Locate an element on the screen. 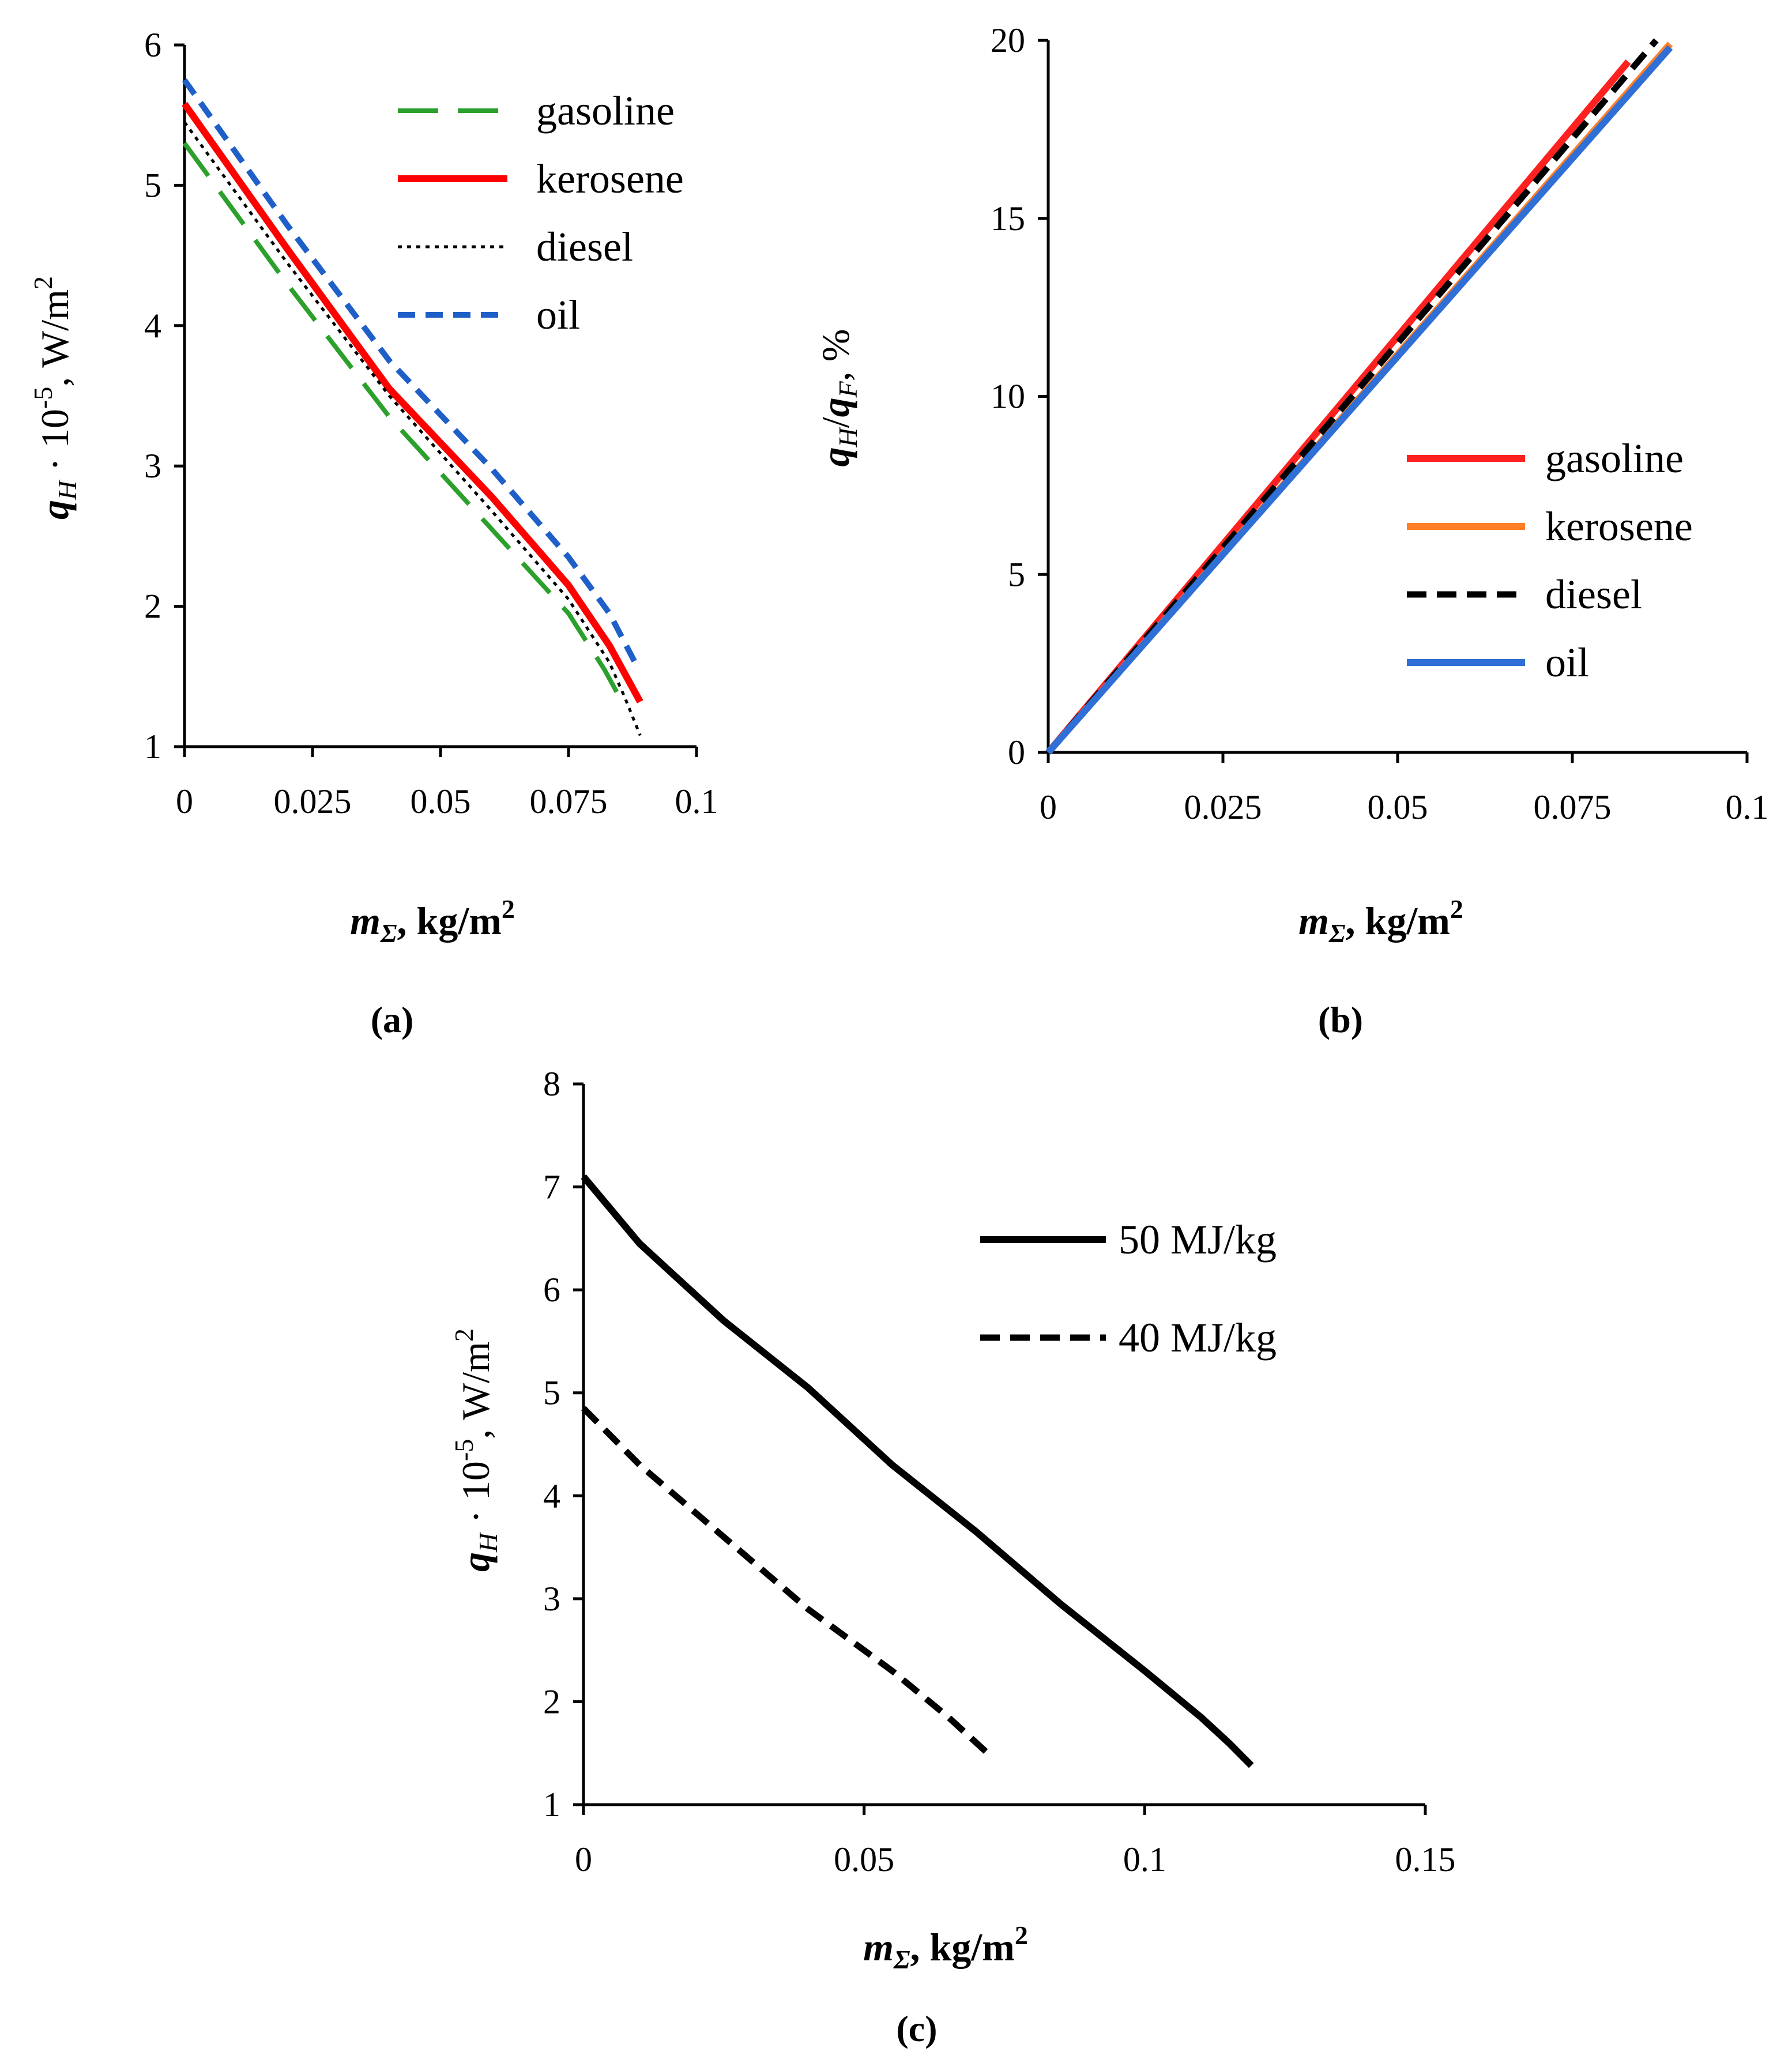  series-line-40-mj-kg is located at coordinates (785, 1581).